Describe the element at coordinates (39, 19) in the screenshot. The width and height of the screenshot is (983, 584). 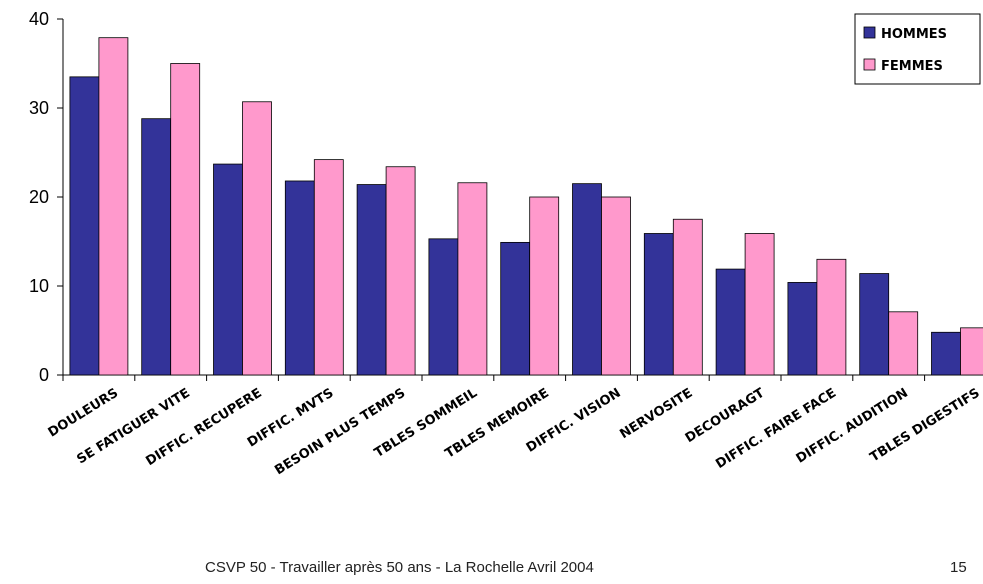
I see `y-tick-label: 40` at that location.